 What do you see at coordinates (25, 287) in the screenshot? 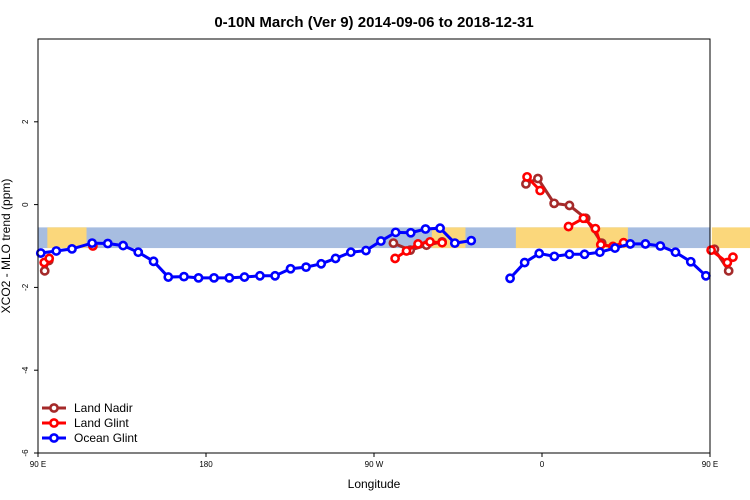
I see `y-tick-label: -2` at bounding box center [25, 287].